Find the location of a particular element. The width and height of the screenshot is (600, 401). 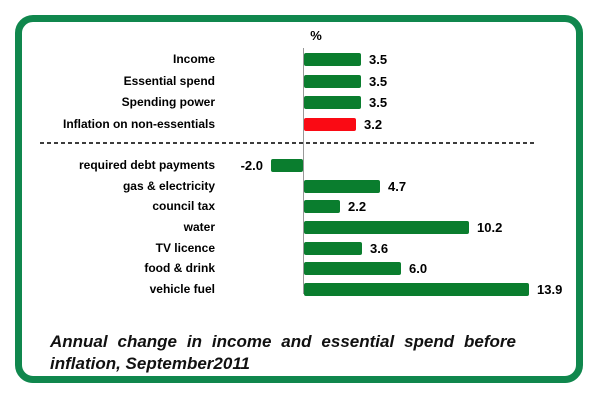

category-label: TV licence is located at coordinates (185, 248).